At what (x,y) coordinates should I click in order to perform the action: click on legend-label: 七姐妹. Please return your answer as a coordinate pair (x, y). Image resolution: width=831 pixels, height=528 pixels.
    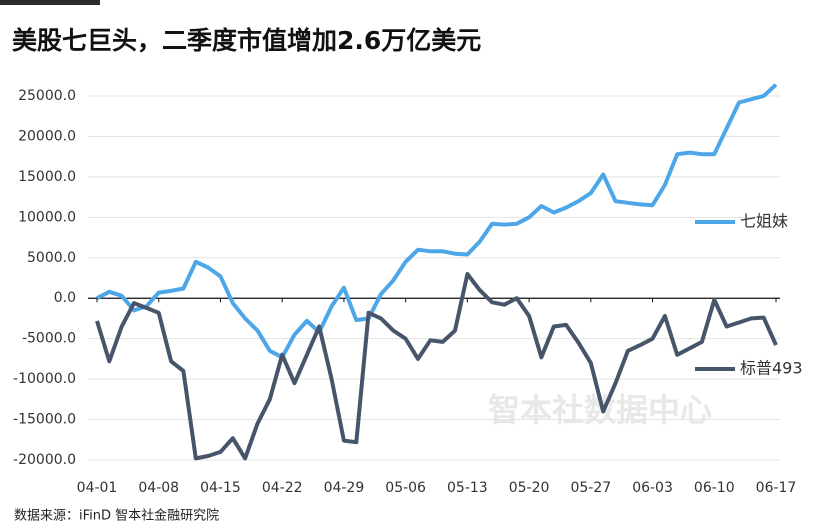
    Looking at the image, I should click on (764, 221).